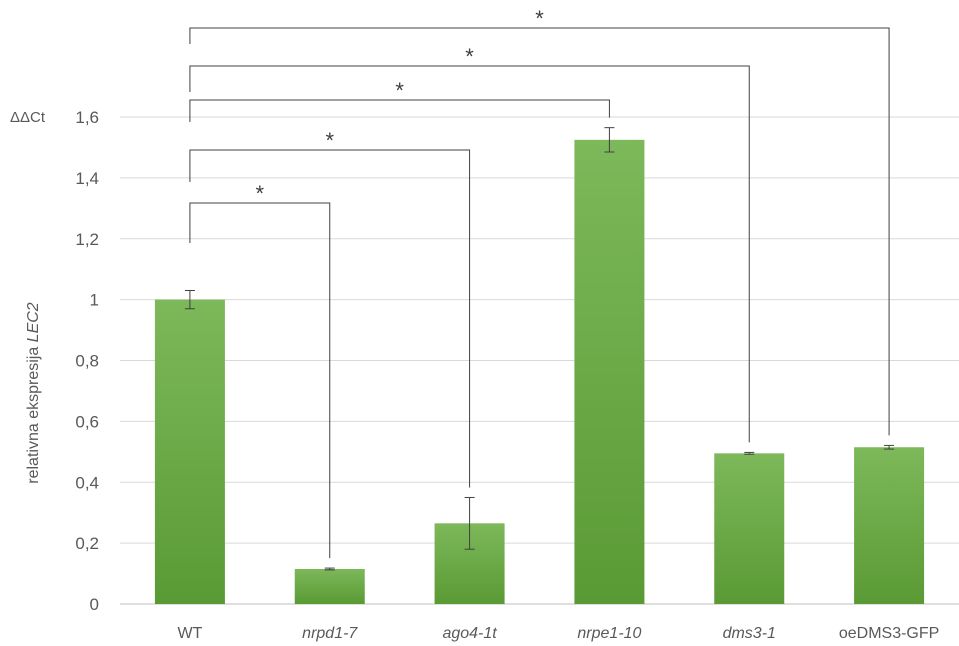 Image resolution: width=959 pixels, height=646 pixels. I want to click on x-tick-label: WT, so click(189, 633).